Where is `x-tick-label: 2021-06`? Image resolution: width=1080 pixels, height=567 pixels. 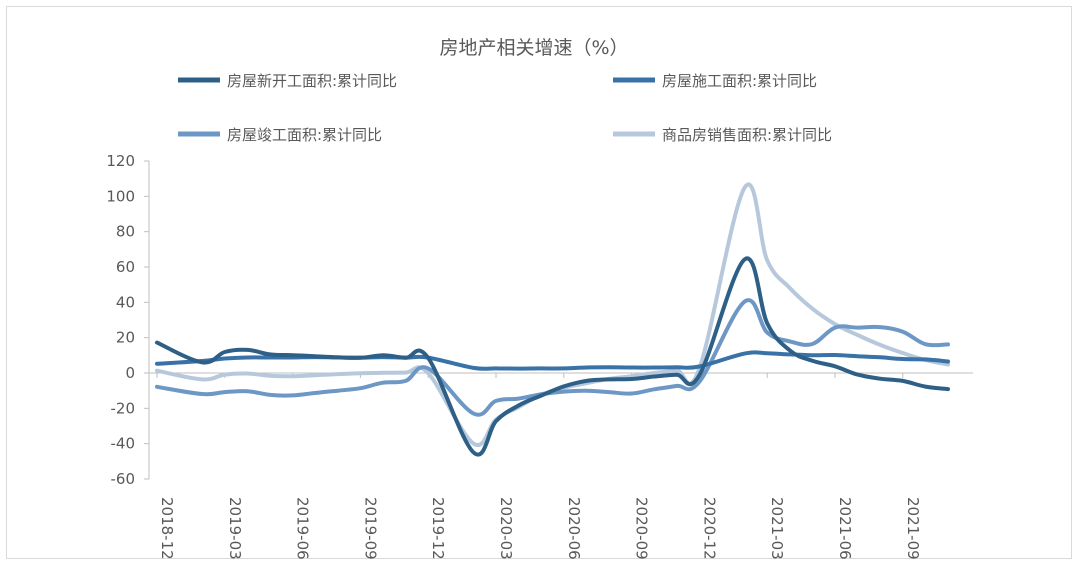
x-tick-label: 2021-06 is located at coordinates (845, 528).